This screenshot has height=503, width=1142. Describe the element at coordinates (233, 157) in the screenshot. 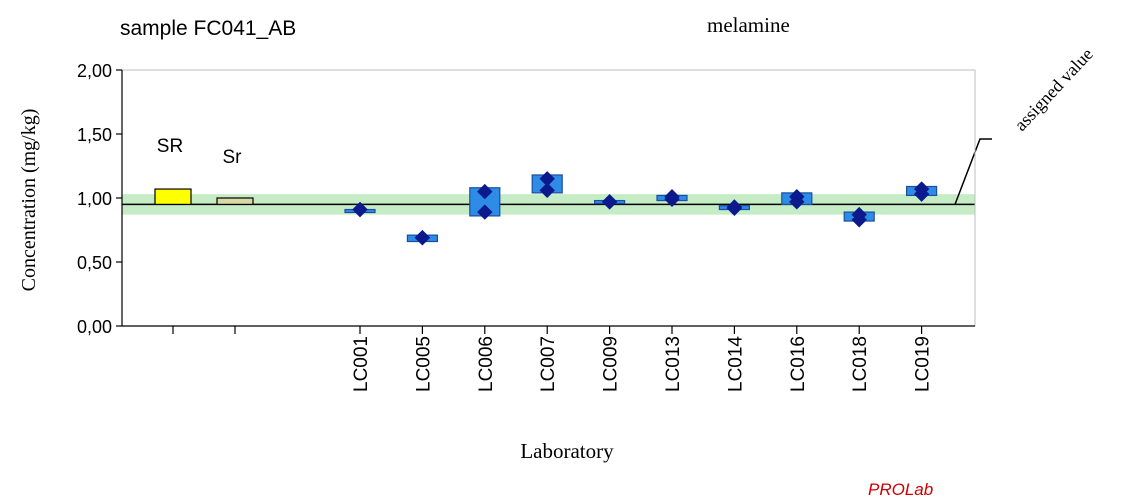

I see `precision-bar-label: Sr` at that location.